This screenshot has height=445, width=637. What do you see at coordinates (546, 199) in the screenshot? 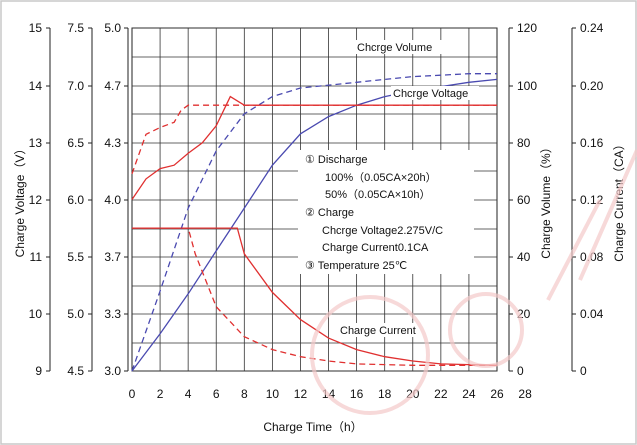
I see `right-axis-label: Charge Volume（%）` at bounding box center [546, 199].